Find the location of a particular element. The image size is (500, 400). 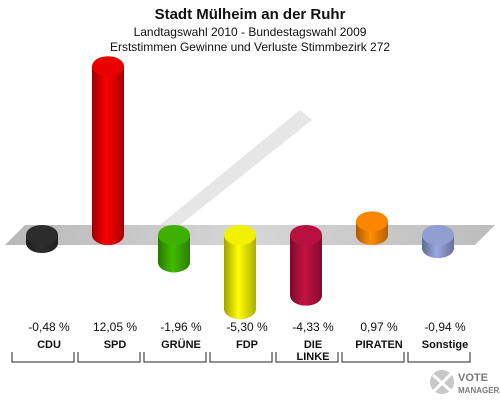

bar-cap-fdp is located at coordinates (240, 235).